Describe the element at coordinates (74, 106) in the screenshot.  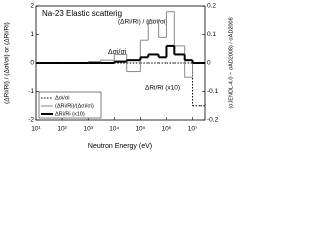
I see `legend-label: (ΔRi/Ri)/(Δσi/σi)` at that location.